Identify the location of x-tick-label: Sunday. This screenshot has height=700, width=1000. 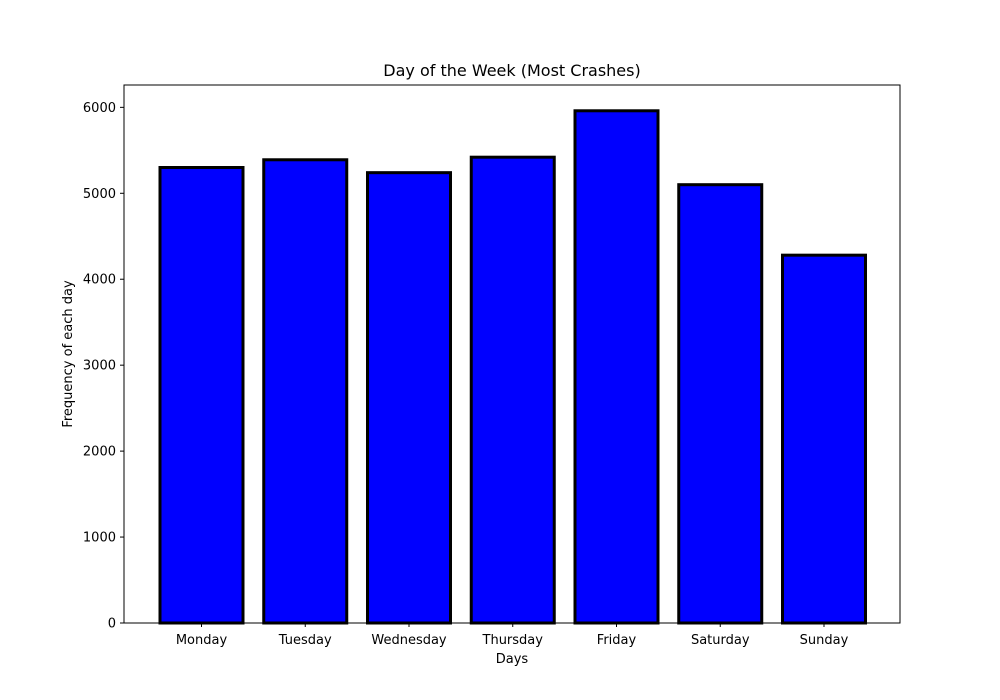
(824, 640).